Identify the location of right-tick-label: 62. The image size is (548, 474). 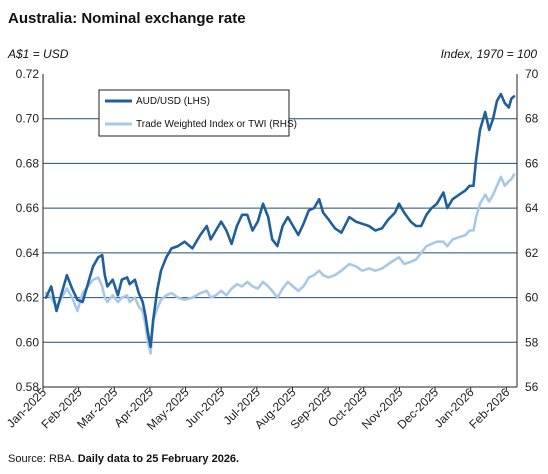
(532, 253).